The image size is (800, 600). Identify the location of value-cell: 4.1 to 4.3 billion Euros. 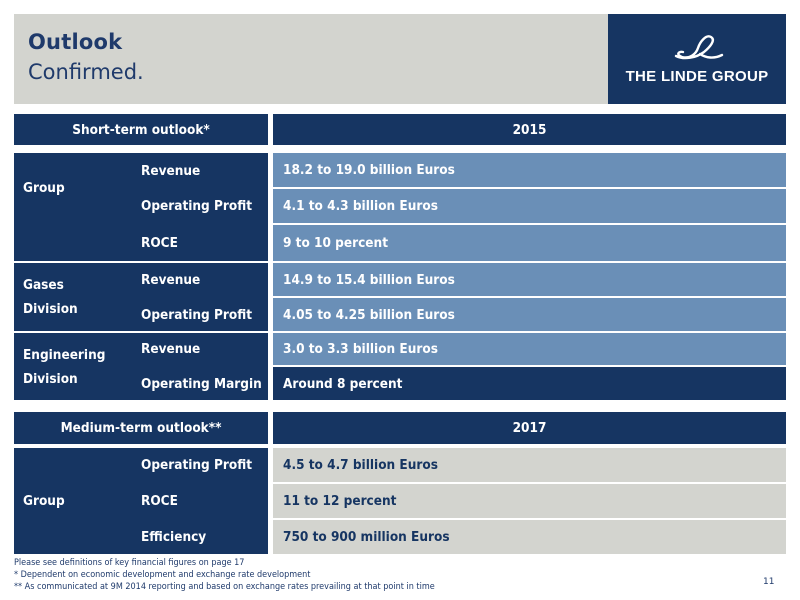
(529, 206).